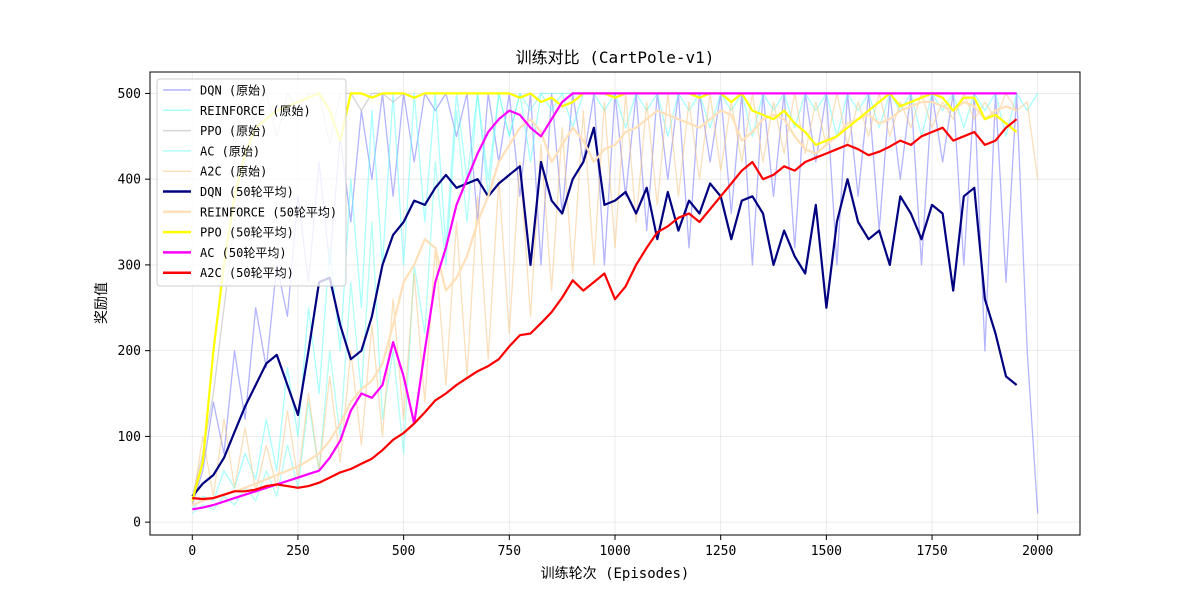 This screenshot has width=1200, height=604. What do you see at coordinates (615, 574) in the screenshot?
I see `x-axis-label: 训练轮次 (Episodes)` at bounding box center [615, 574].